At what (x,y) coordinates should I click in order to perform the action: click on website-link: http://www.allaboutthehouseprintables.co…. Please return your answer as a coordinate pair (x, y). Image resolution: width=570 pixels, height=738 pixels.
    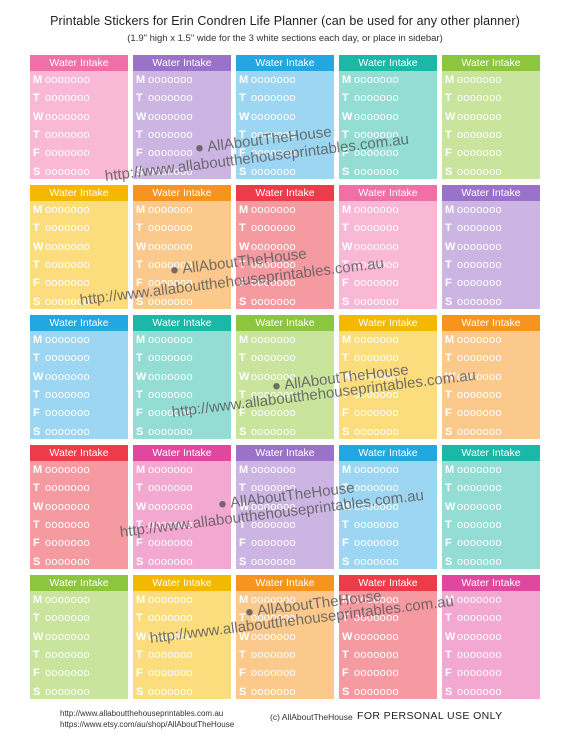
    Looking at the image, I should click on (142, 713).